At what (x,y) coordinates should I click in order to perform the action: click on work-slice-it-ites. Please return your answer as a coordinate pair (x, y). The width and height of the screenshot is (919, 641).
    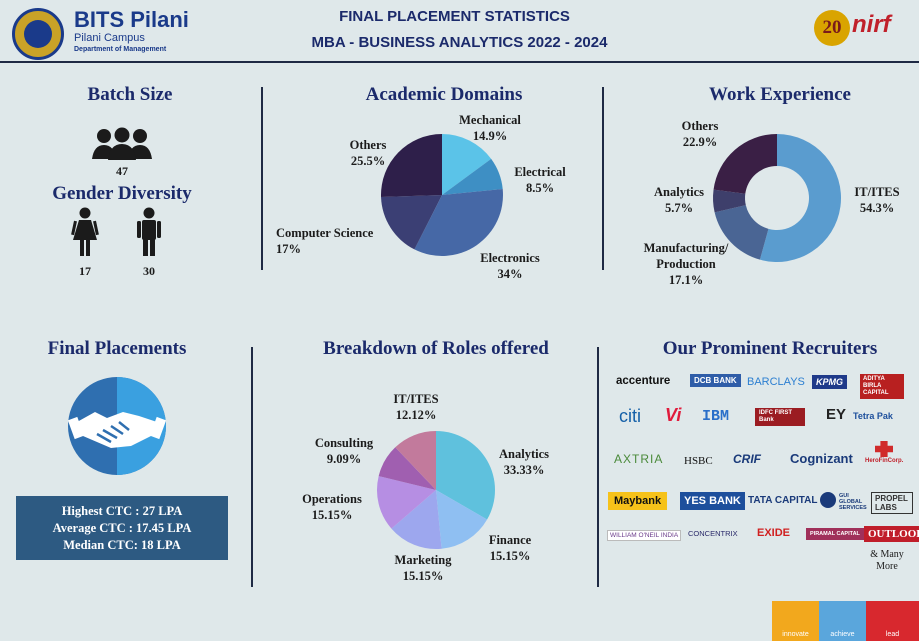
    Looking at the image, I should click on (800, 198).